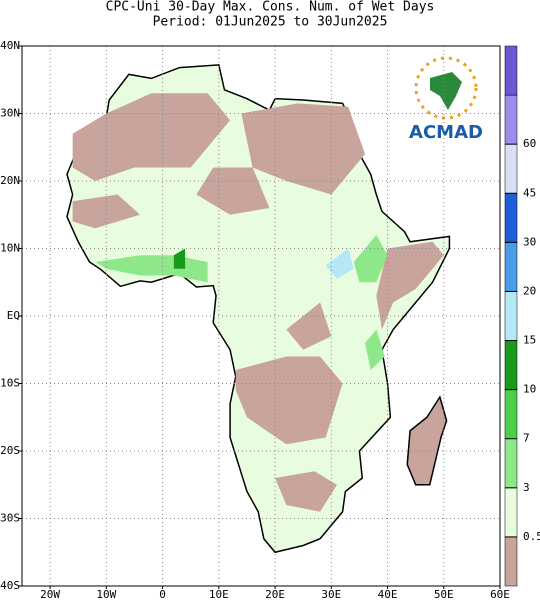 Image resolution: width=540 pixels, height=600 pixels. Describe the element at coordinates (10, 383) in the screenshot. I see `y-tick-label: 10S` at that location.